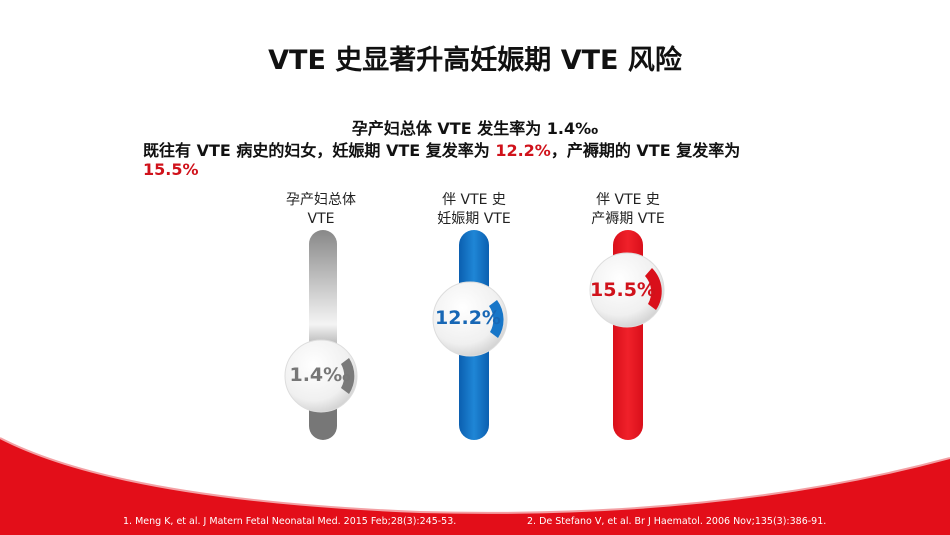 Image resolution: width=950 pixels, height=535 pixels. What do you see at coordinates (321, 219) in the screenshot?
I see `label-line: VTE` at bounding box center [321, 219].